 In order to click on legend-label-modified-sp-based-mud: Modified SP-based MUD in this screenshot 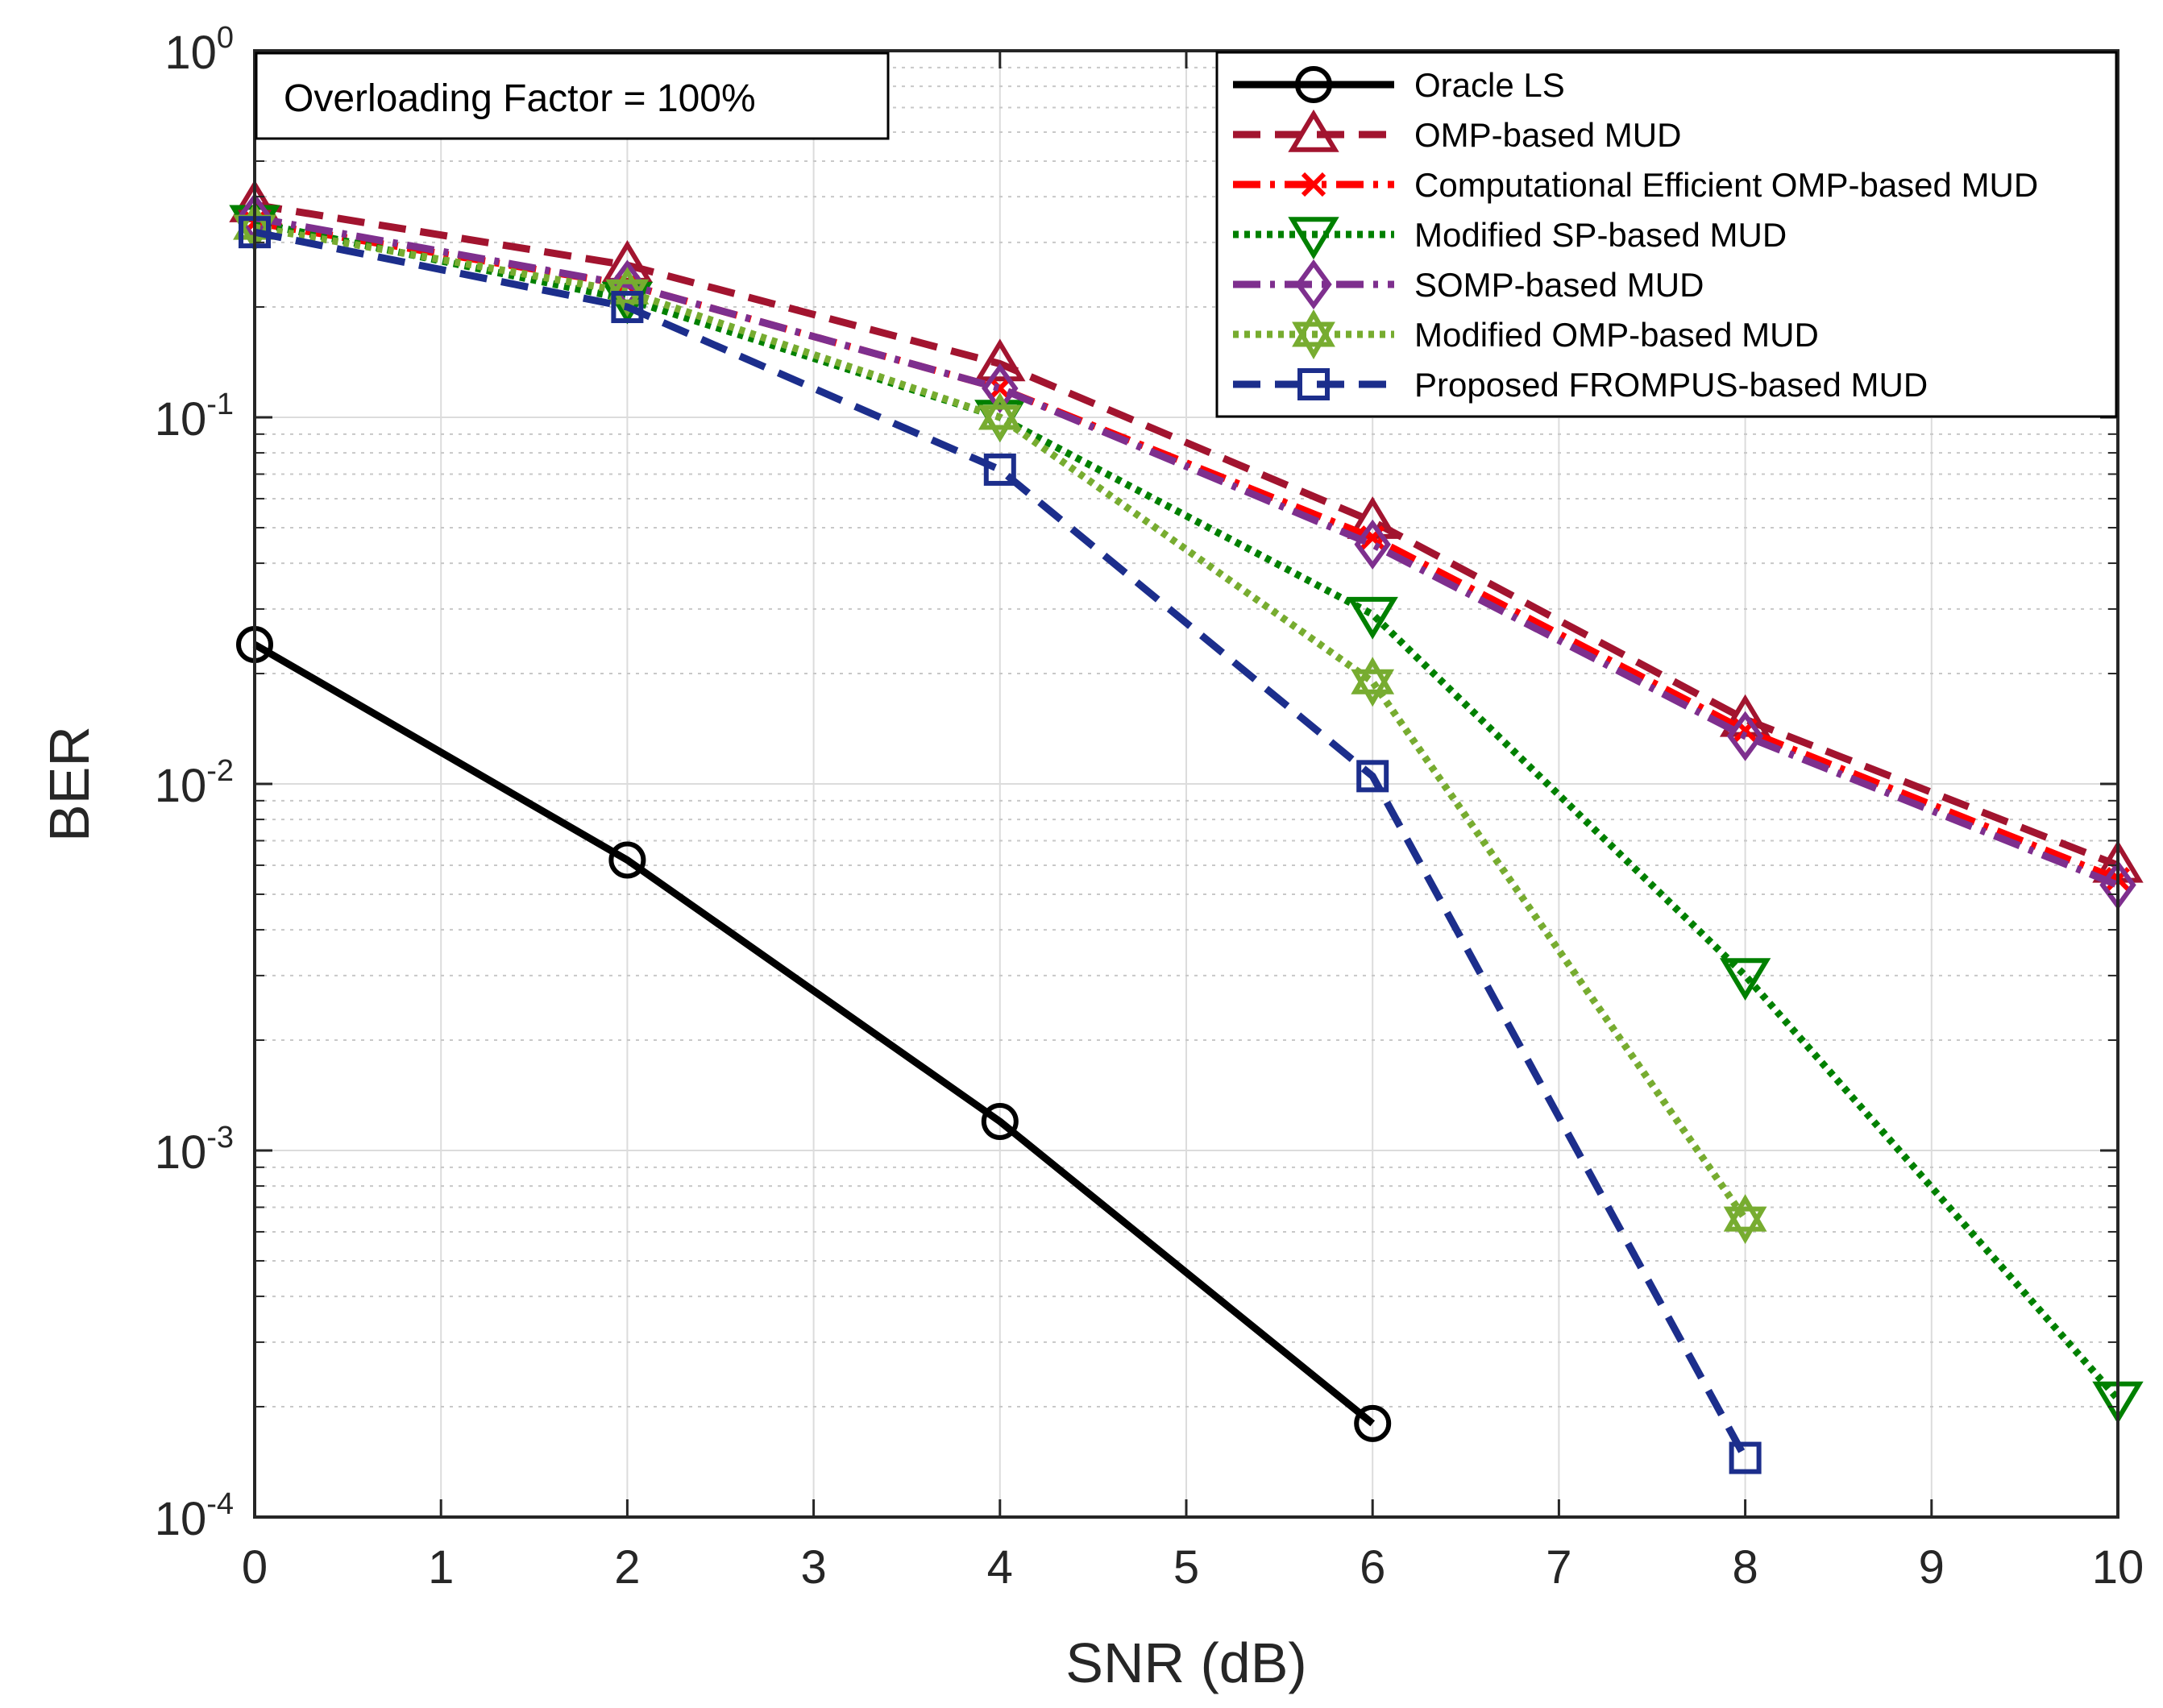, I will do `click(1600, 235)`.